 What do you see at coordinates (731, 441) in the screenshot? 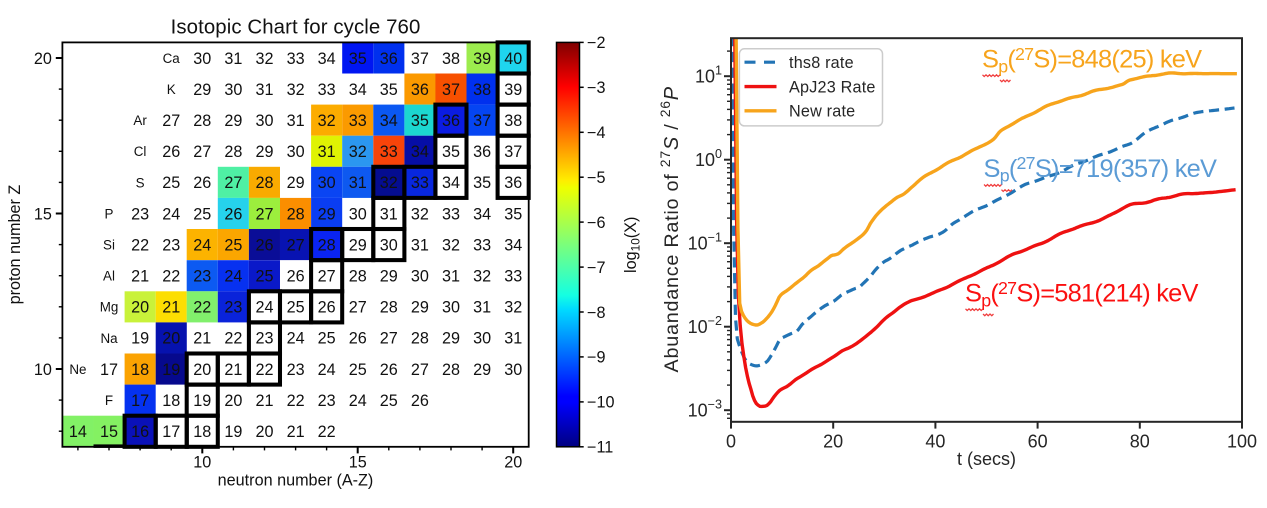
I see `svg-text: 0` at bounding box center [731, 441].